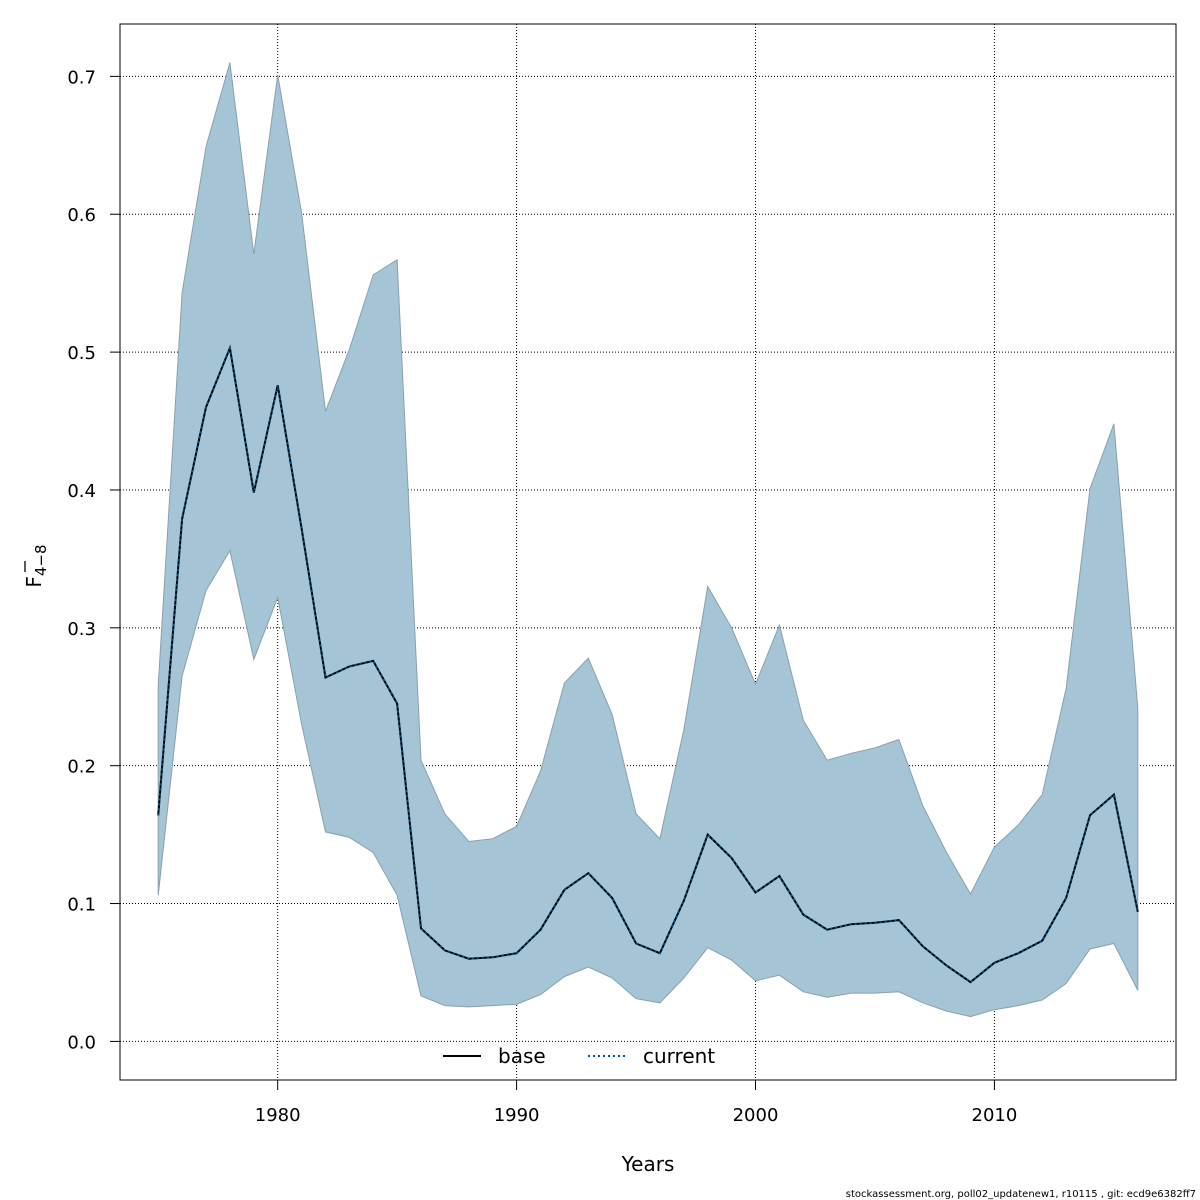  Describe the element at coordinates (579, 1056) in the screenshot. I see `legend: base current` at that location.